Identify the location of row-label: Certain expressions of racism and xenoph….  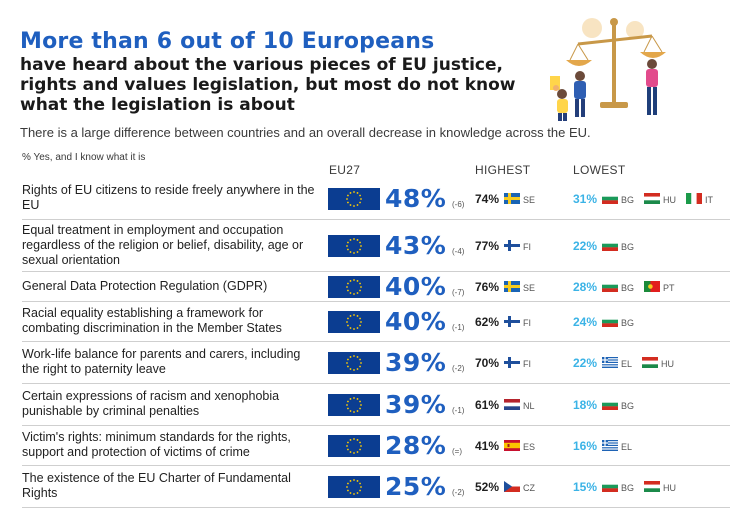
(151, 403).